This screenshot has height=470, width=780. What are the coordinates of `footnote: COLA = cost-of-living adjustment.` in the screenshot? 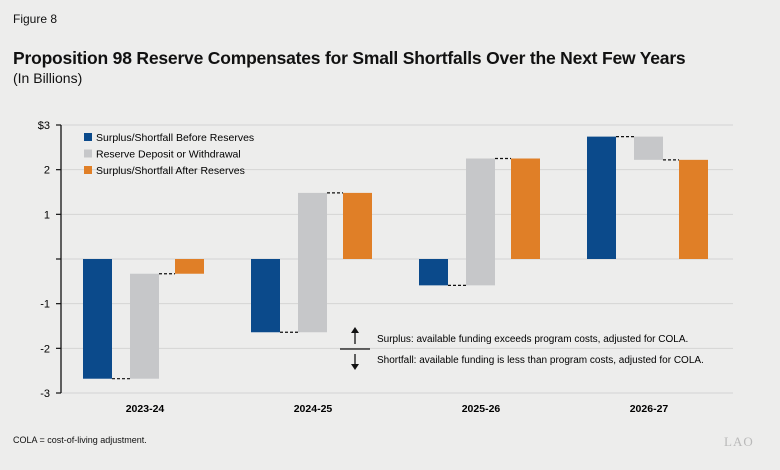 It's located at (80, 440).